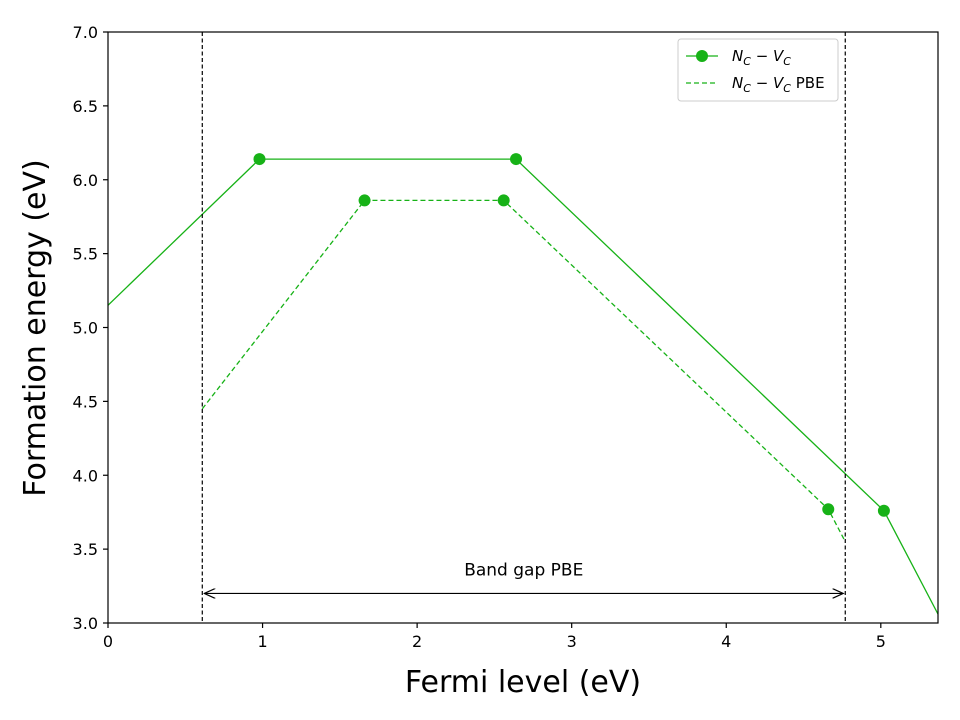 The width and height of the screenshot is (960, 720). I want to click on x-tick-label: 0, so click(108, 641).